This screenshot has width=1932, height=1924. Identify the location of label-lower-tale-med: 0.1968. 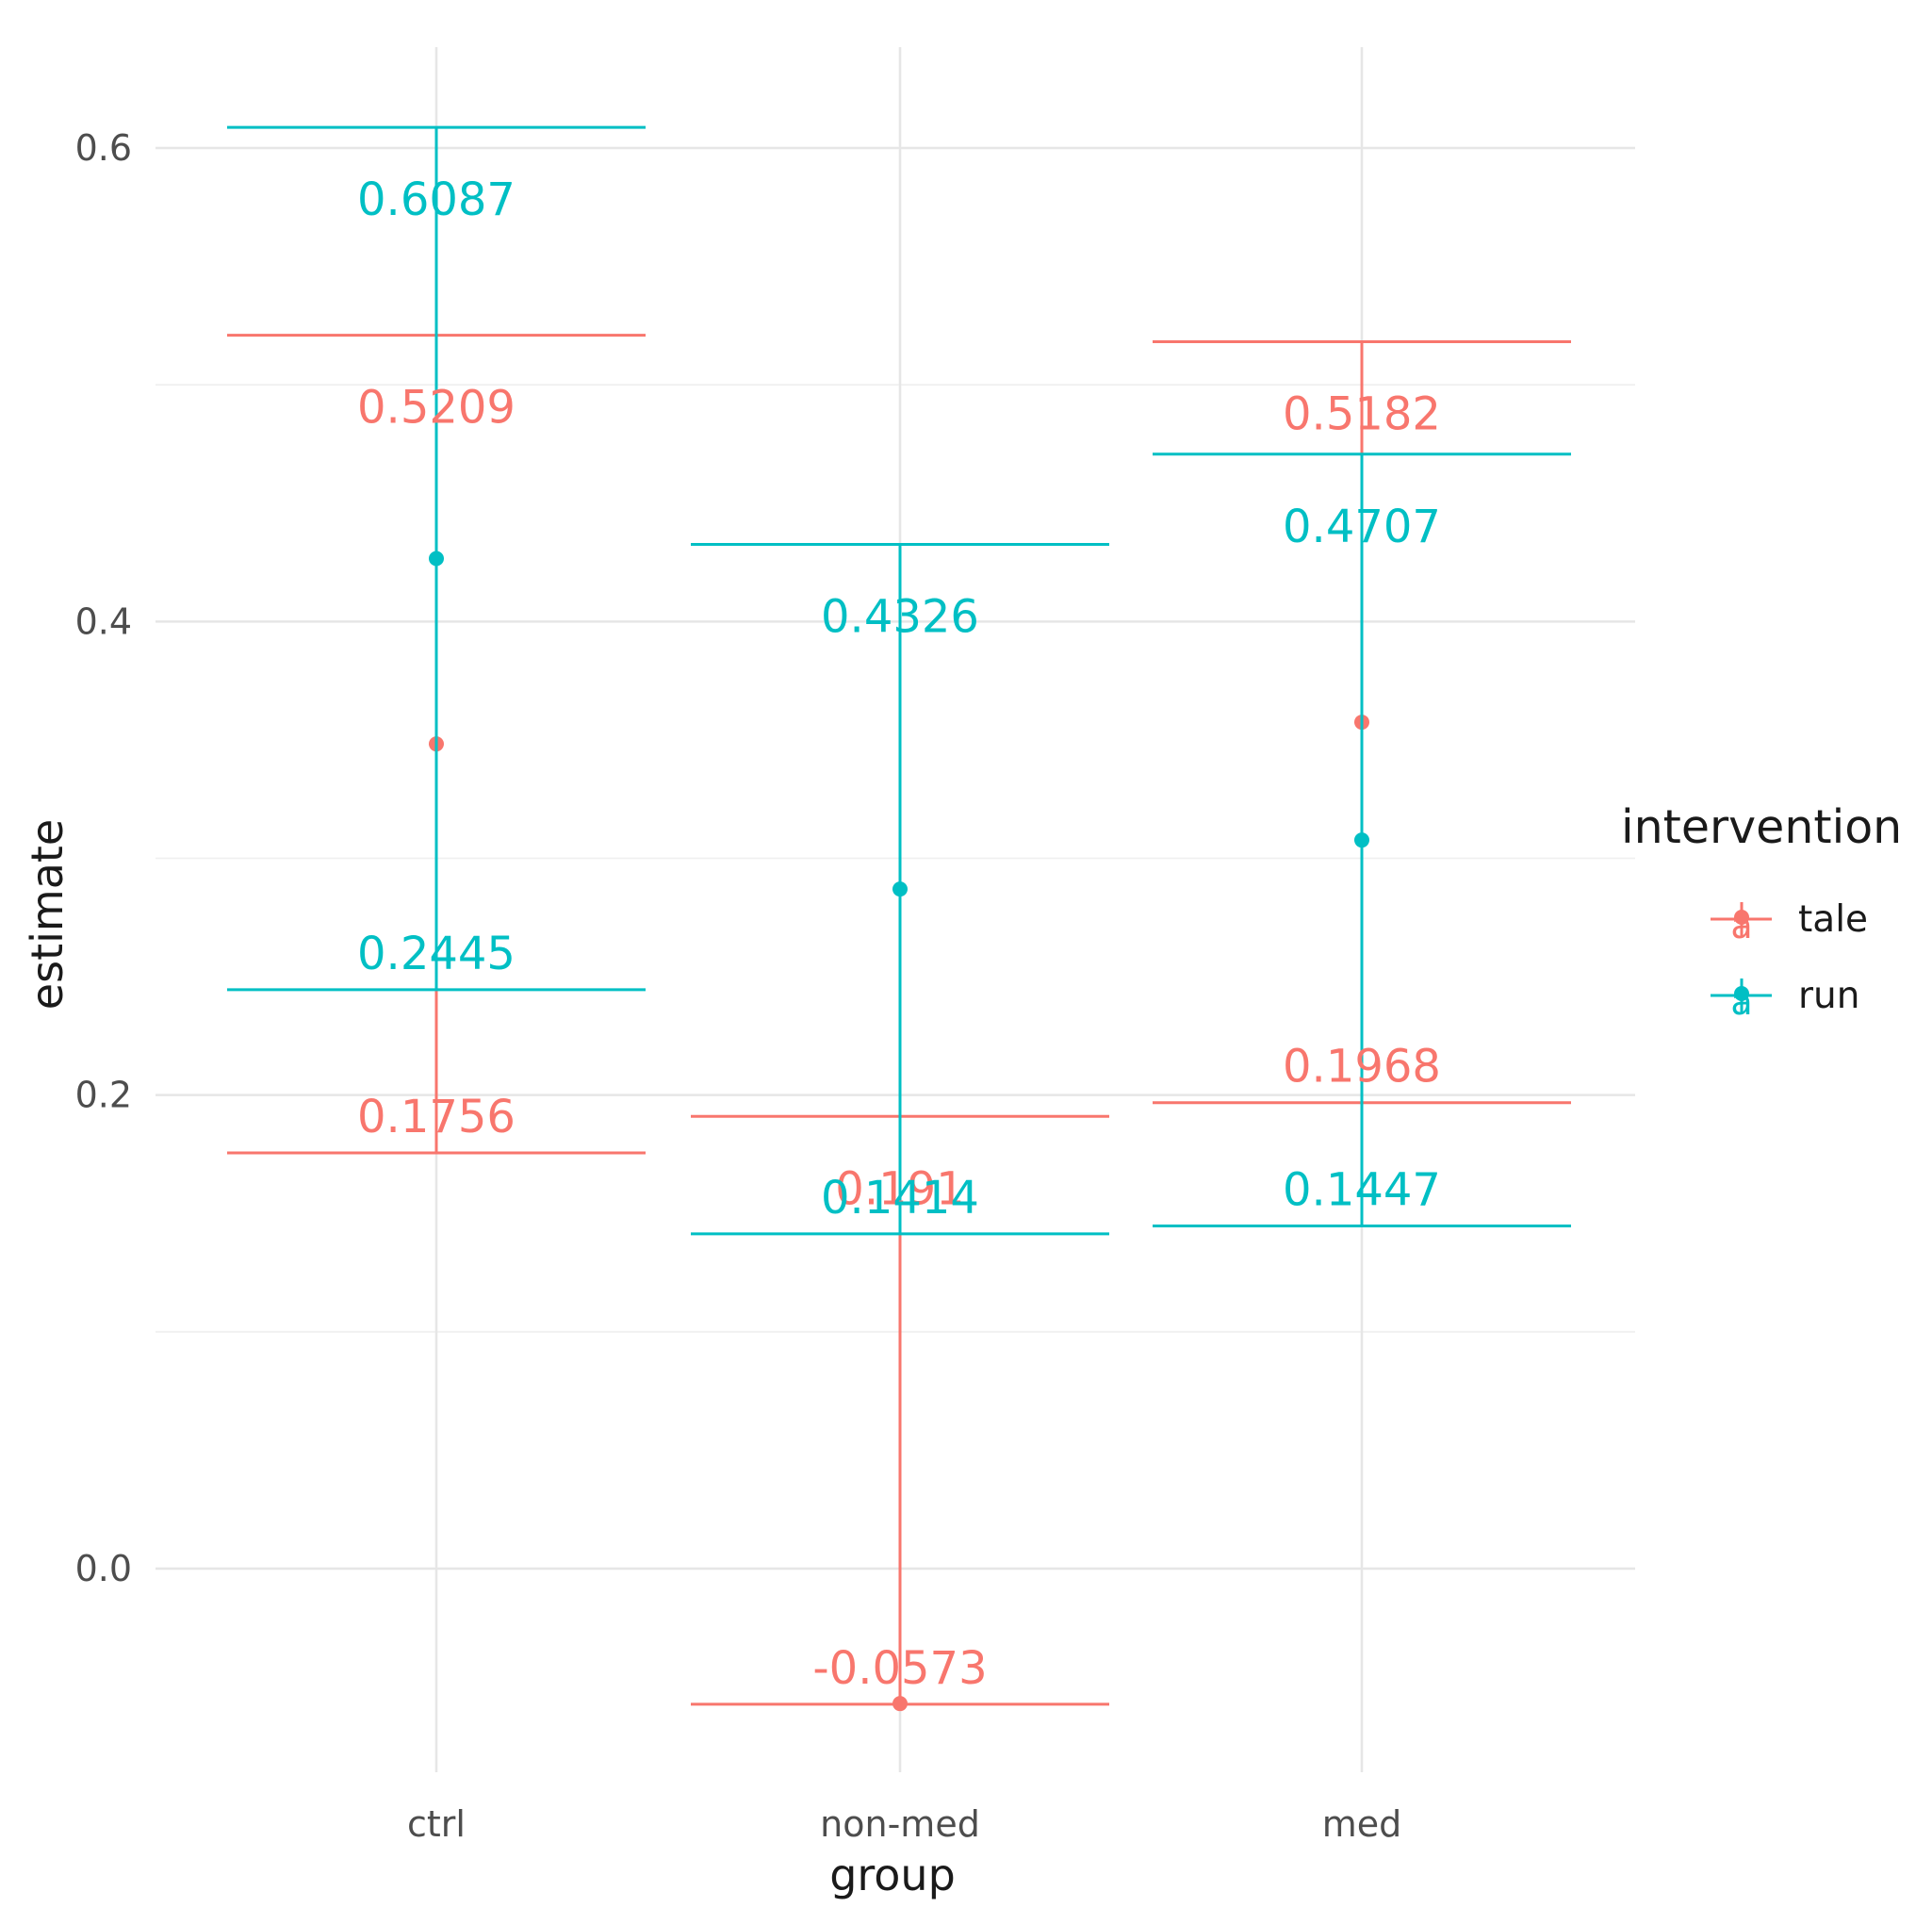
(1362, 1067).